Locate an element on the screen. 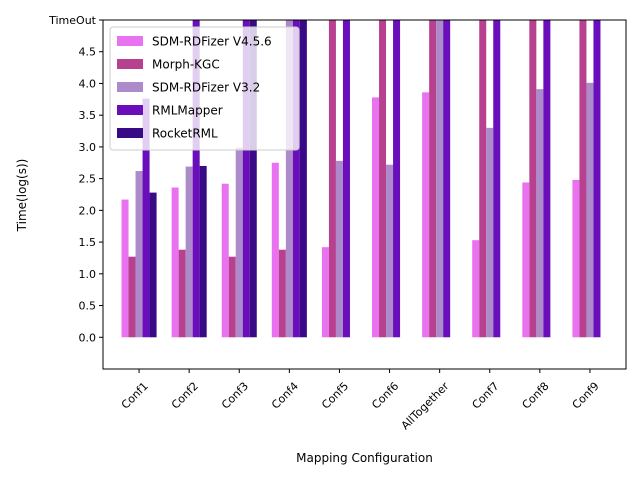 This screenshot has width=640, height=480. y-tick-label: 2.0 is located at coordinates (88, 210).